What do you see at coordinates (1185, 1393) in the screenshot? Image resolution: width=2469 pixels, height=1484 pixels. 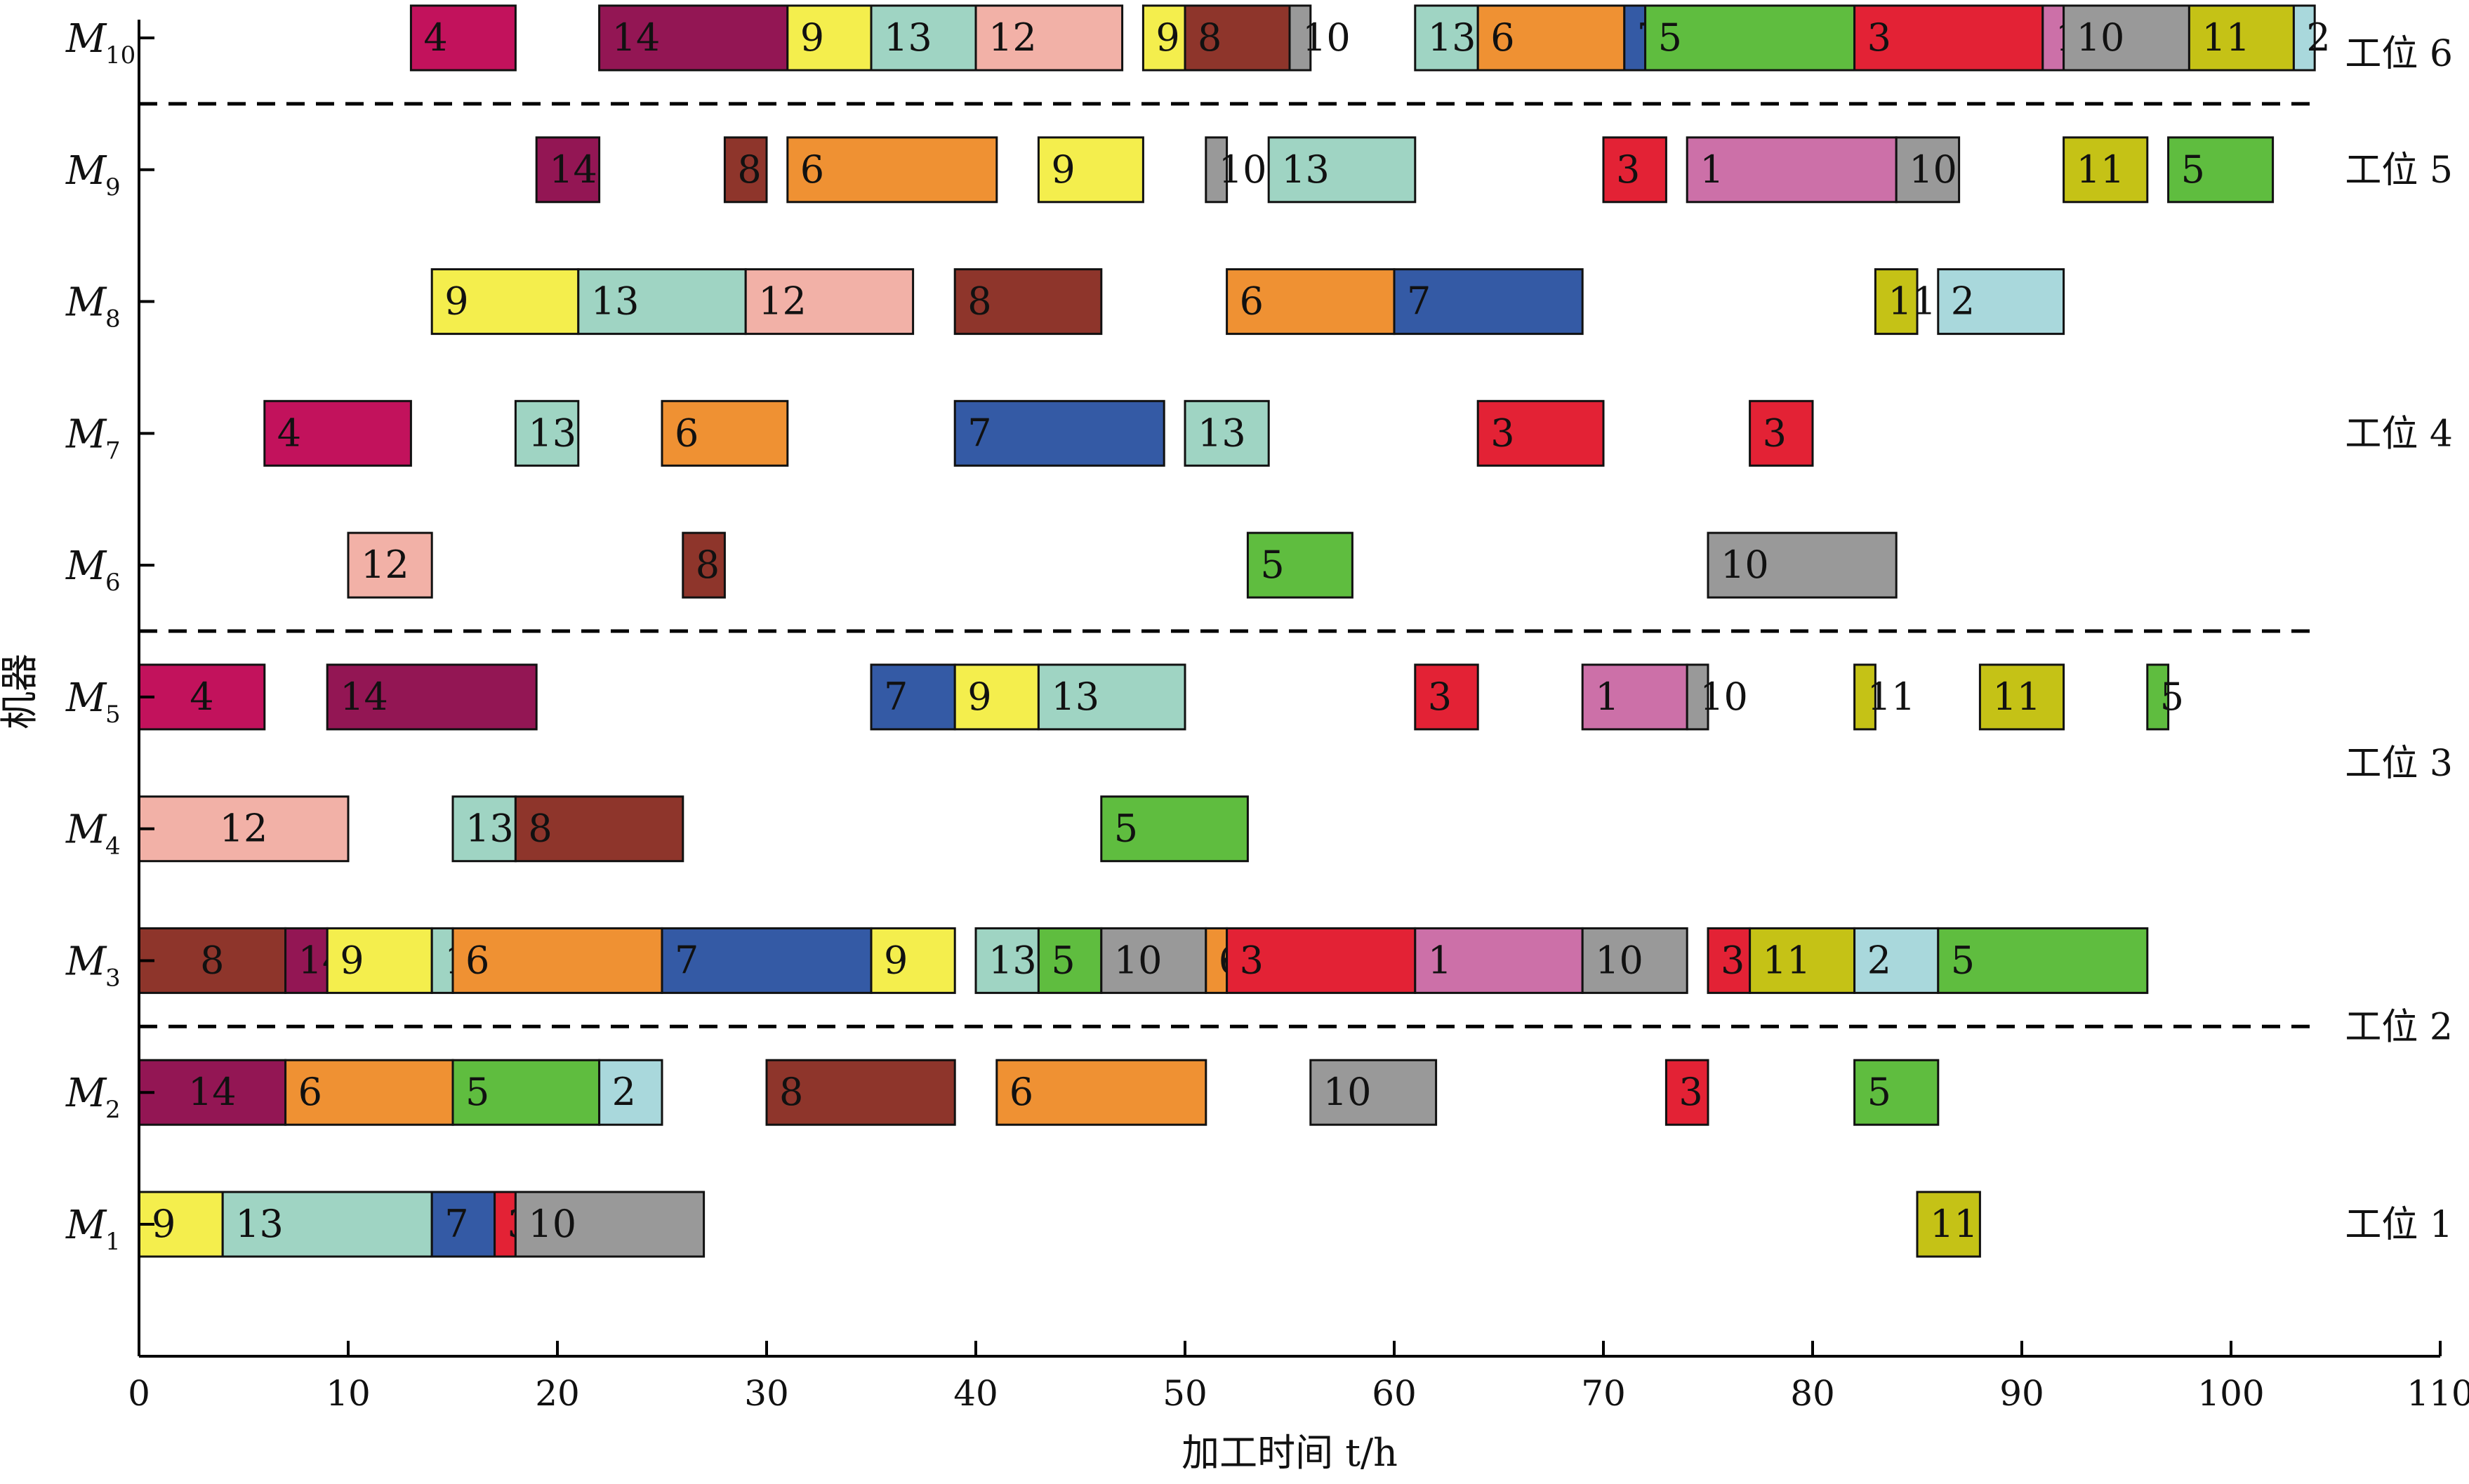 I see `x-tick-label-50: 50` at bounding box center [1185, 1393].